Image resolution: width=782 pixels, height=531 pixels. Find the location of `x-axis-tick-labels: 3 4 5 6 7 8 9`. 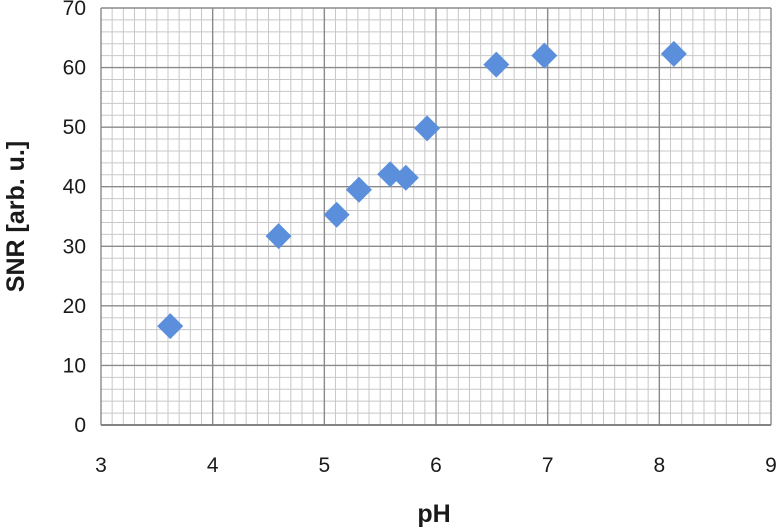

x-axis-tick-labels: 3 4 5 6 7 8 9 is located at coordinates (436, 465).